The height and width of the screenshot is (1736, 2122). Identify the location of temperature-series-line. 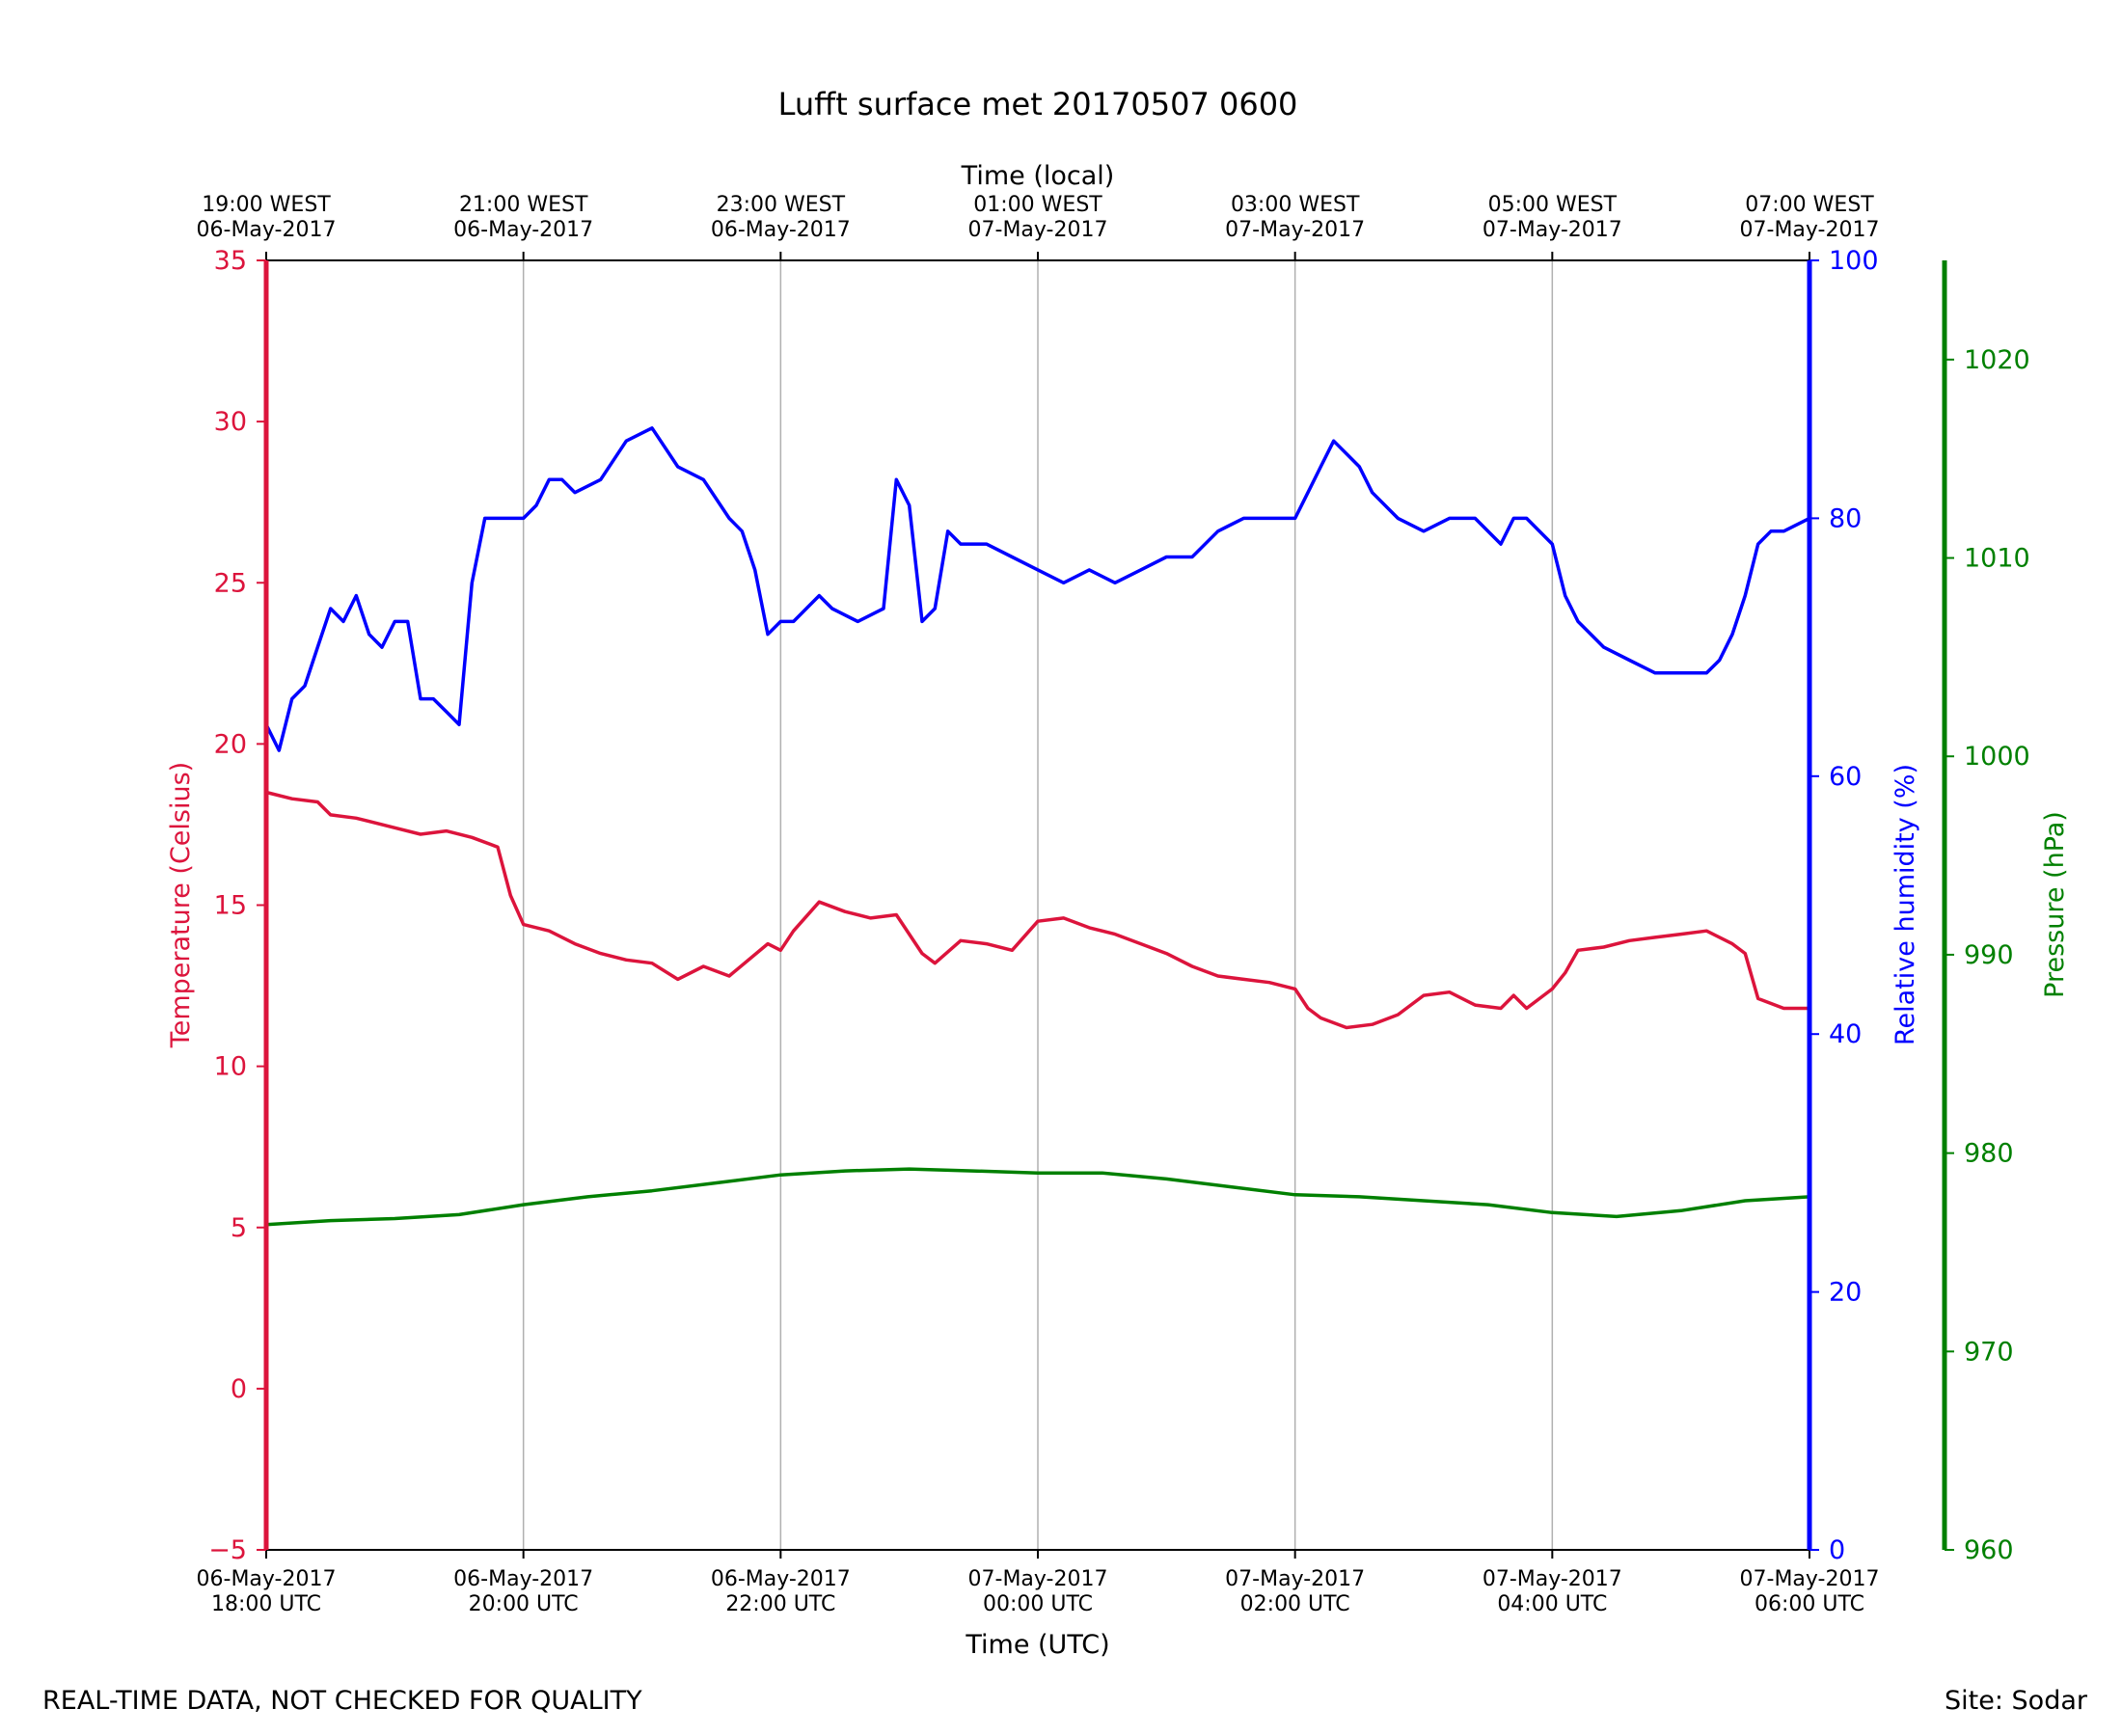
(1037, 910).